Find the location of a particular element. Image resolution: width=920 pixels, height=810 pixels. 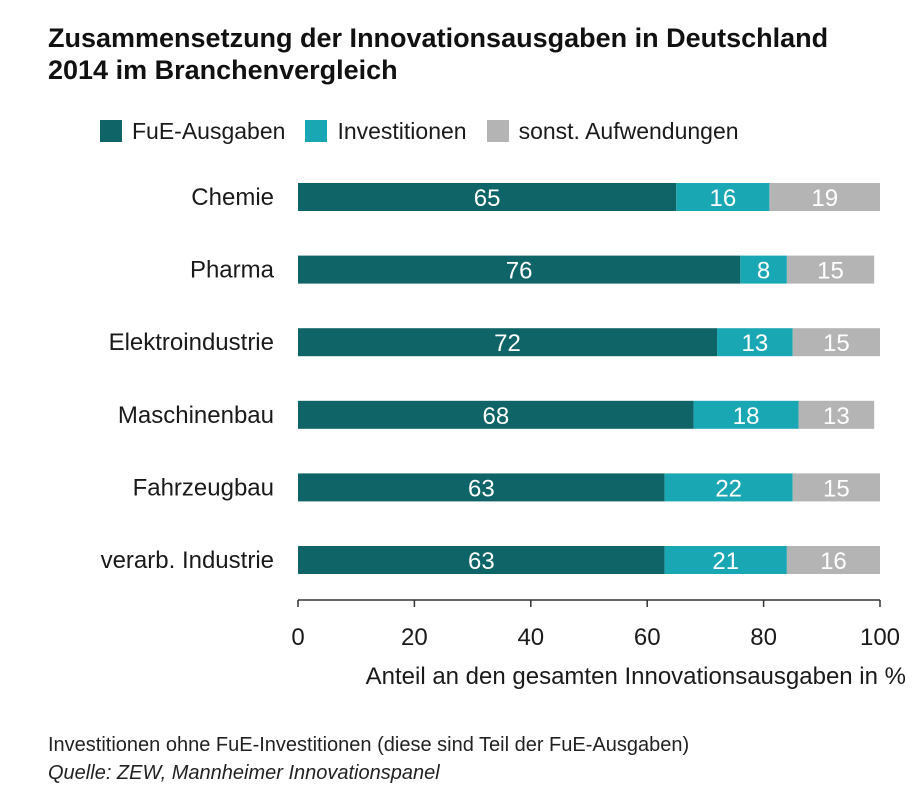

legend-item-1: Investitionen is located at coordinates (386, 131).